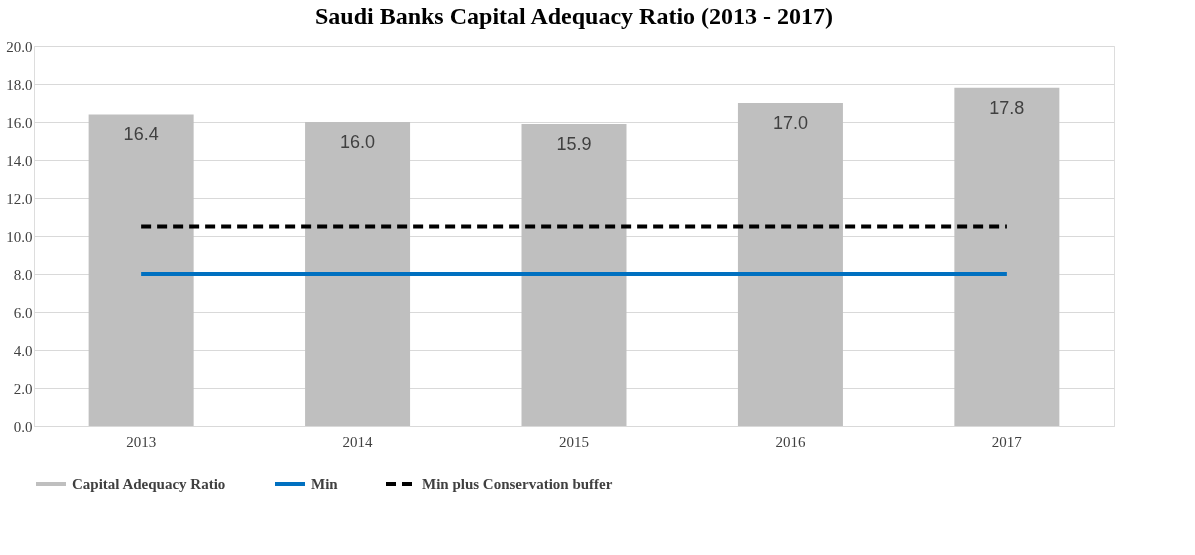 The width and height of the screenshot is (1195, 555). I want to click on y-tick-label: 14.0, so click(19, 160).